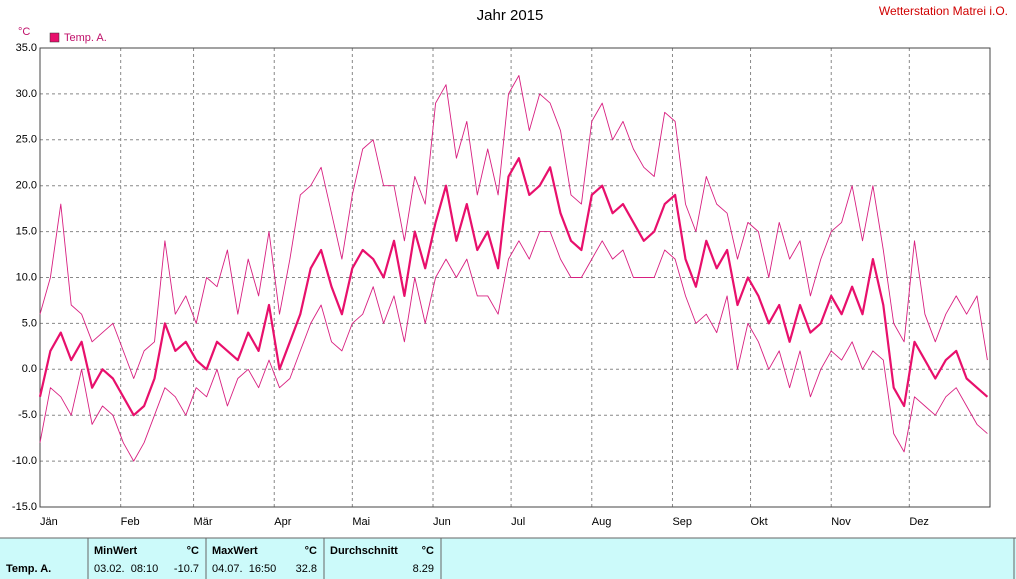 This screenshot has height=579, width=1016. What do you see at coordinates (364, 551) in the screenshot?
I see `table-header: Durchschnitt` at bounding box center [364, 551].